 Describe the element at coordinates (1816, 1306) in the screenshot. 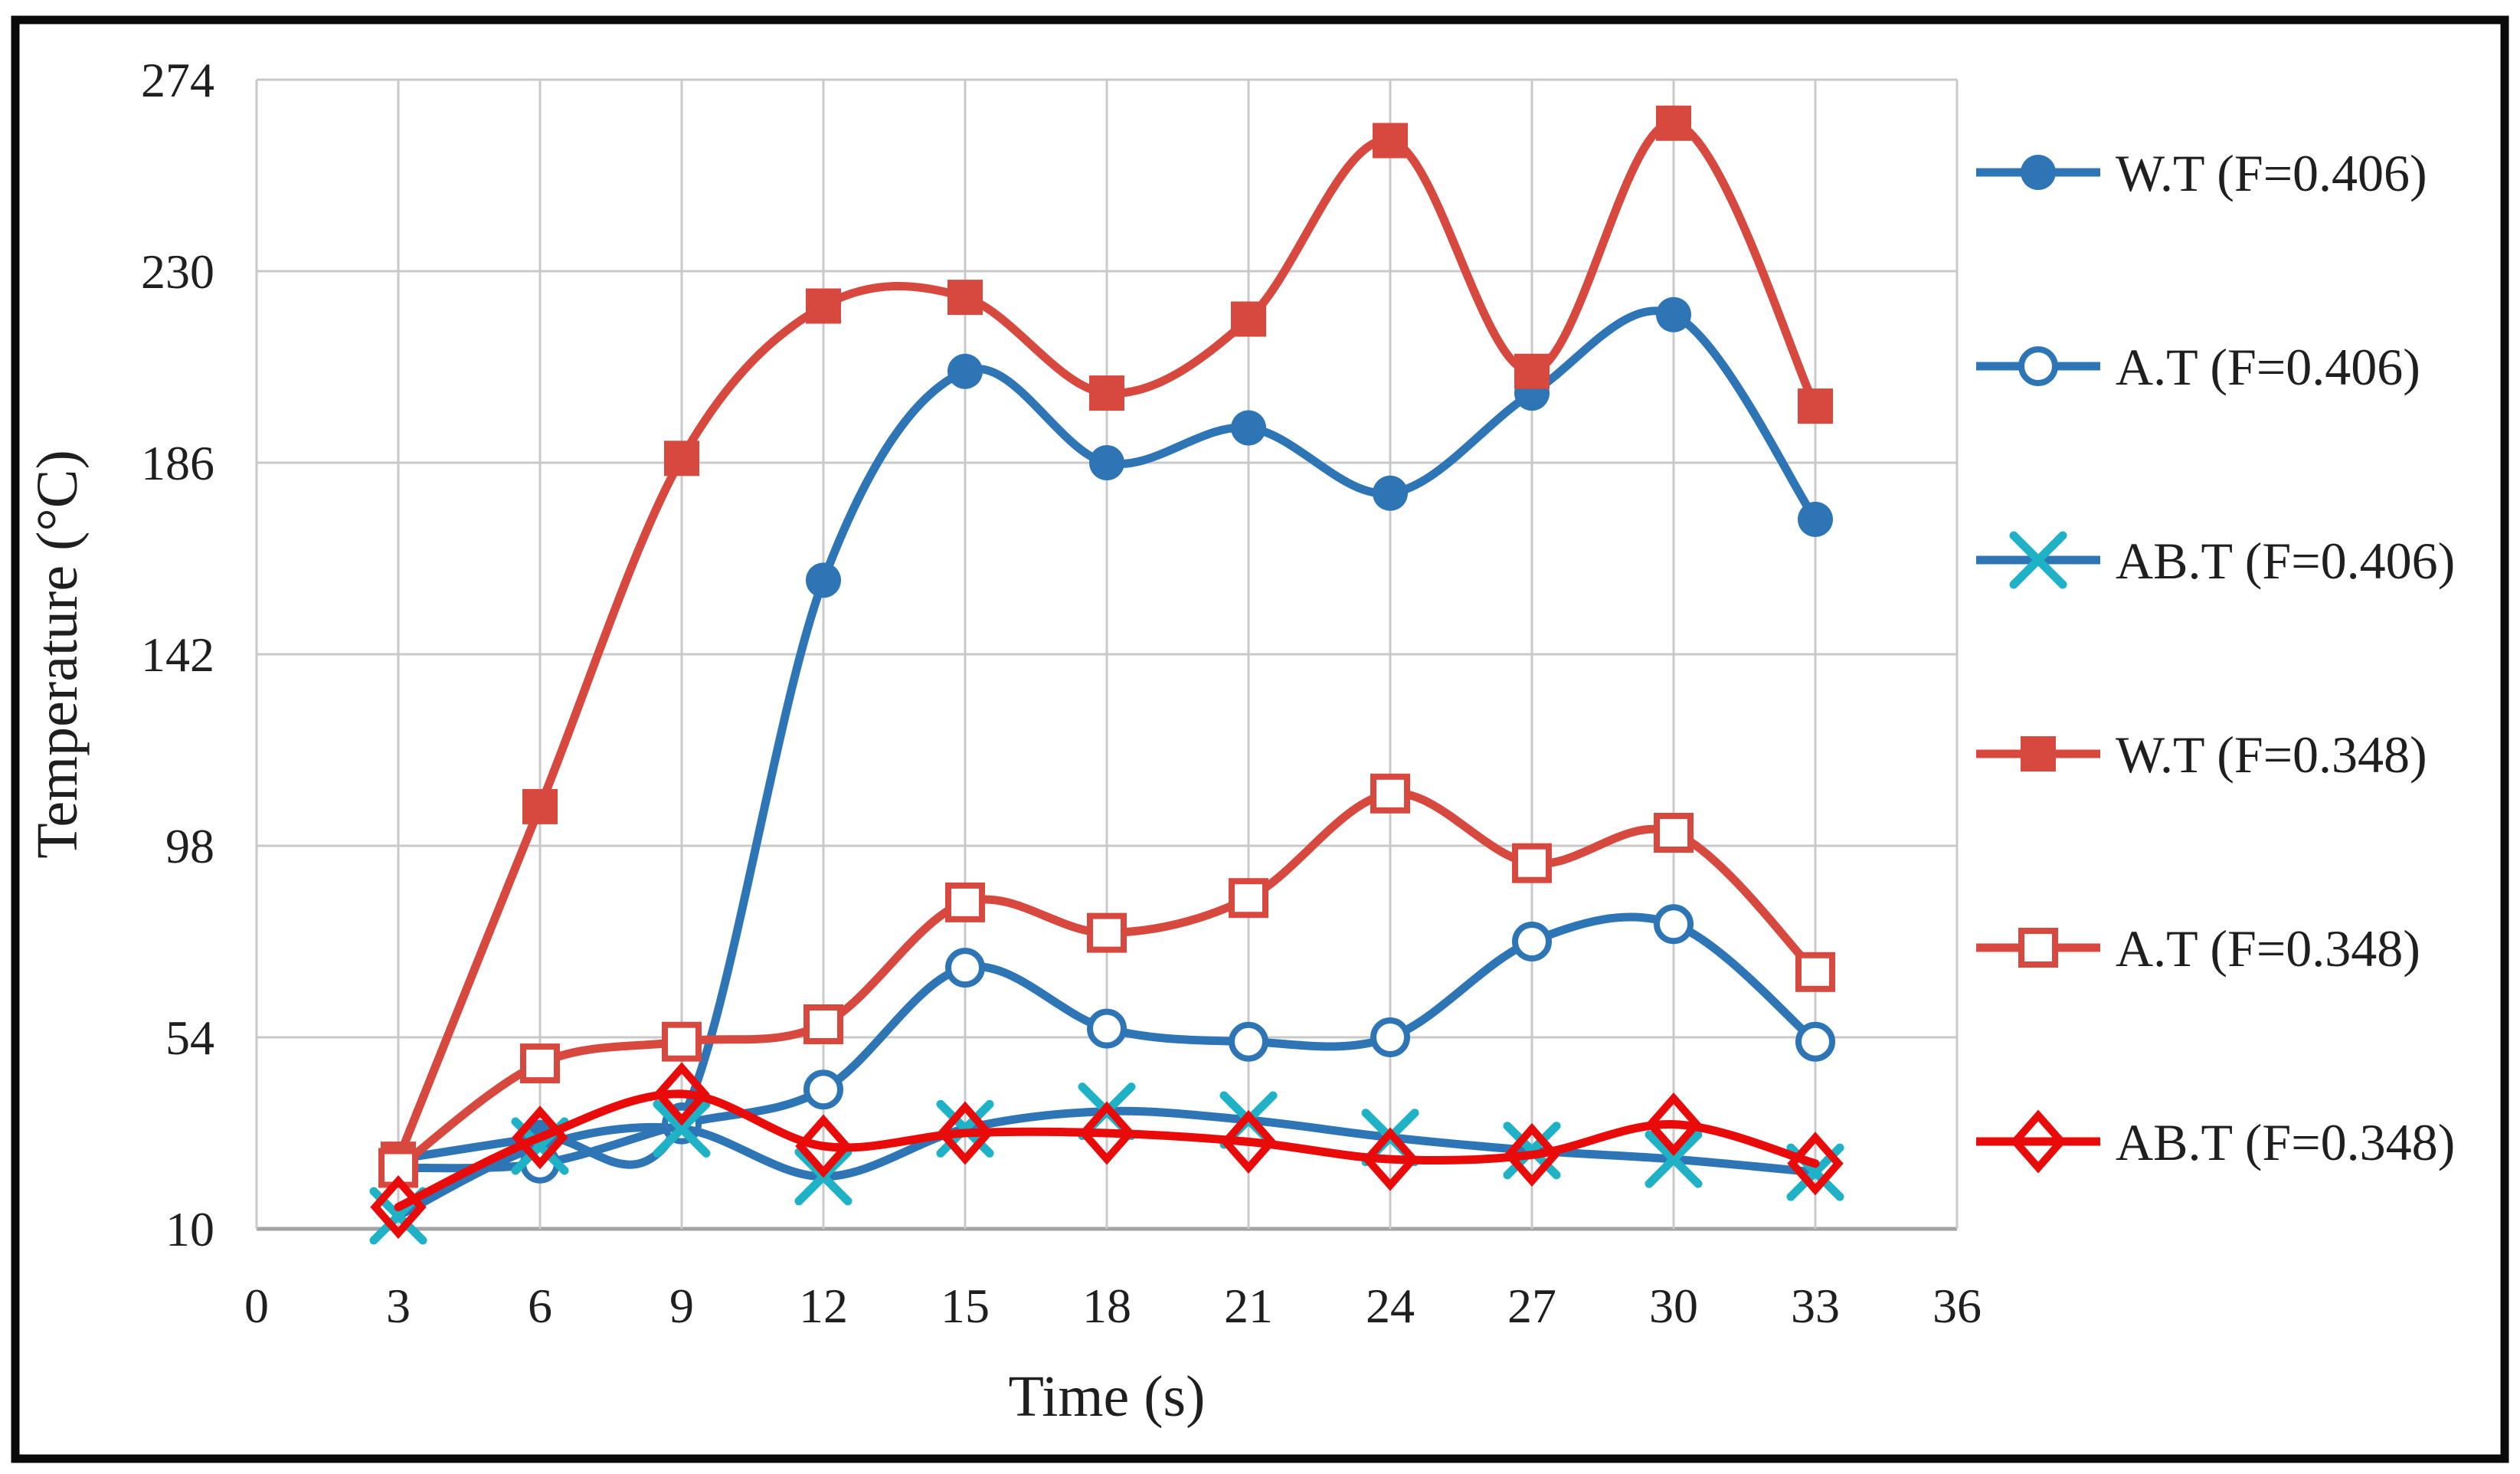

I see `x-tick-label: 33` at that location.